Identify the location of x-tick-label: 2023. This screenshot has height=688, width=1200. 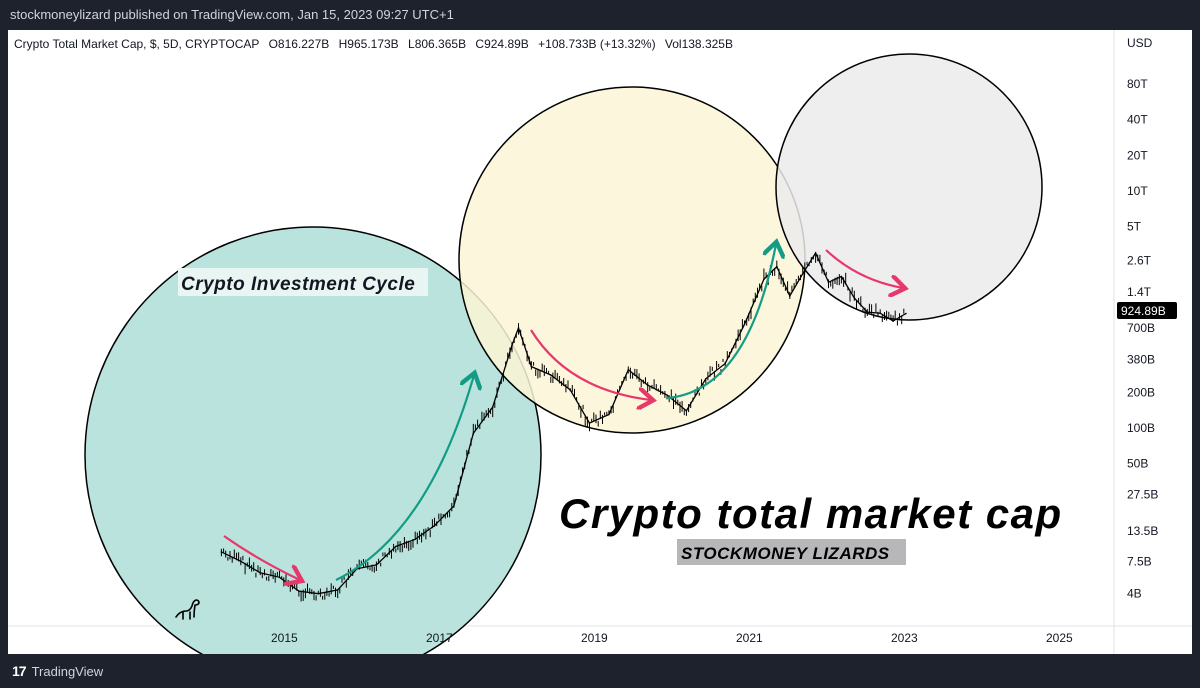
(904, 638).